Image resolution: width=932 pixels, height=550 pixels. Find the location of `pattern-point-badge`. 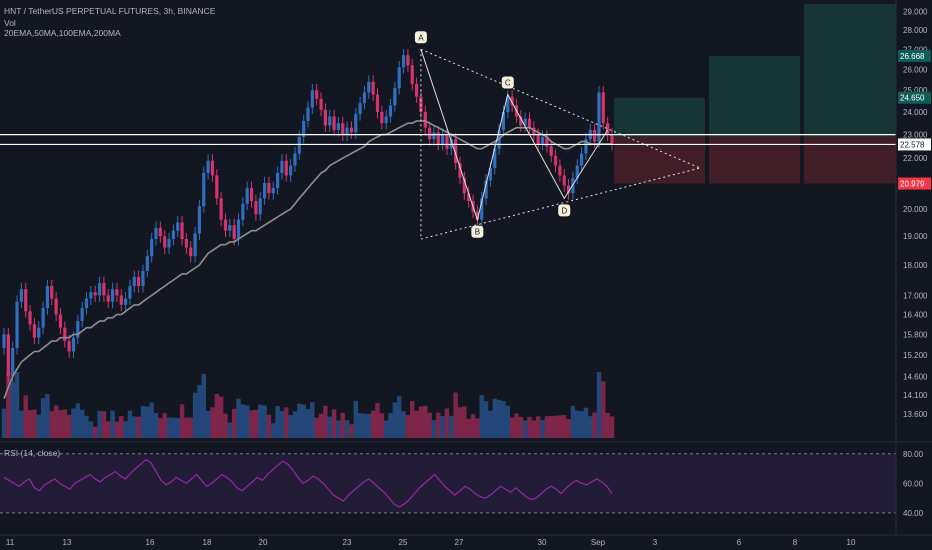

pattern-point-badge is located at coordinates (507, 82).